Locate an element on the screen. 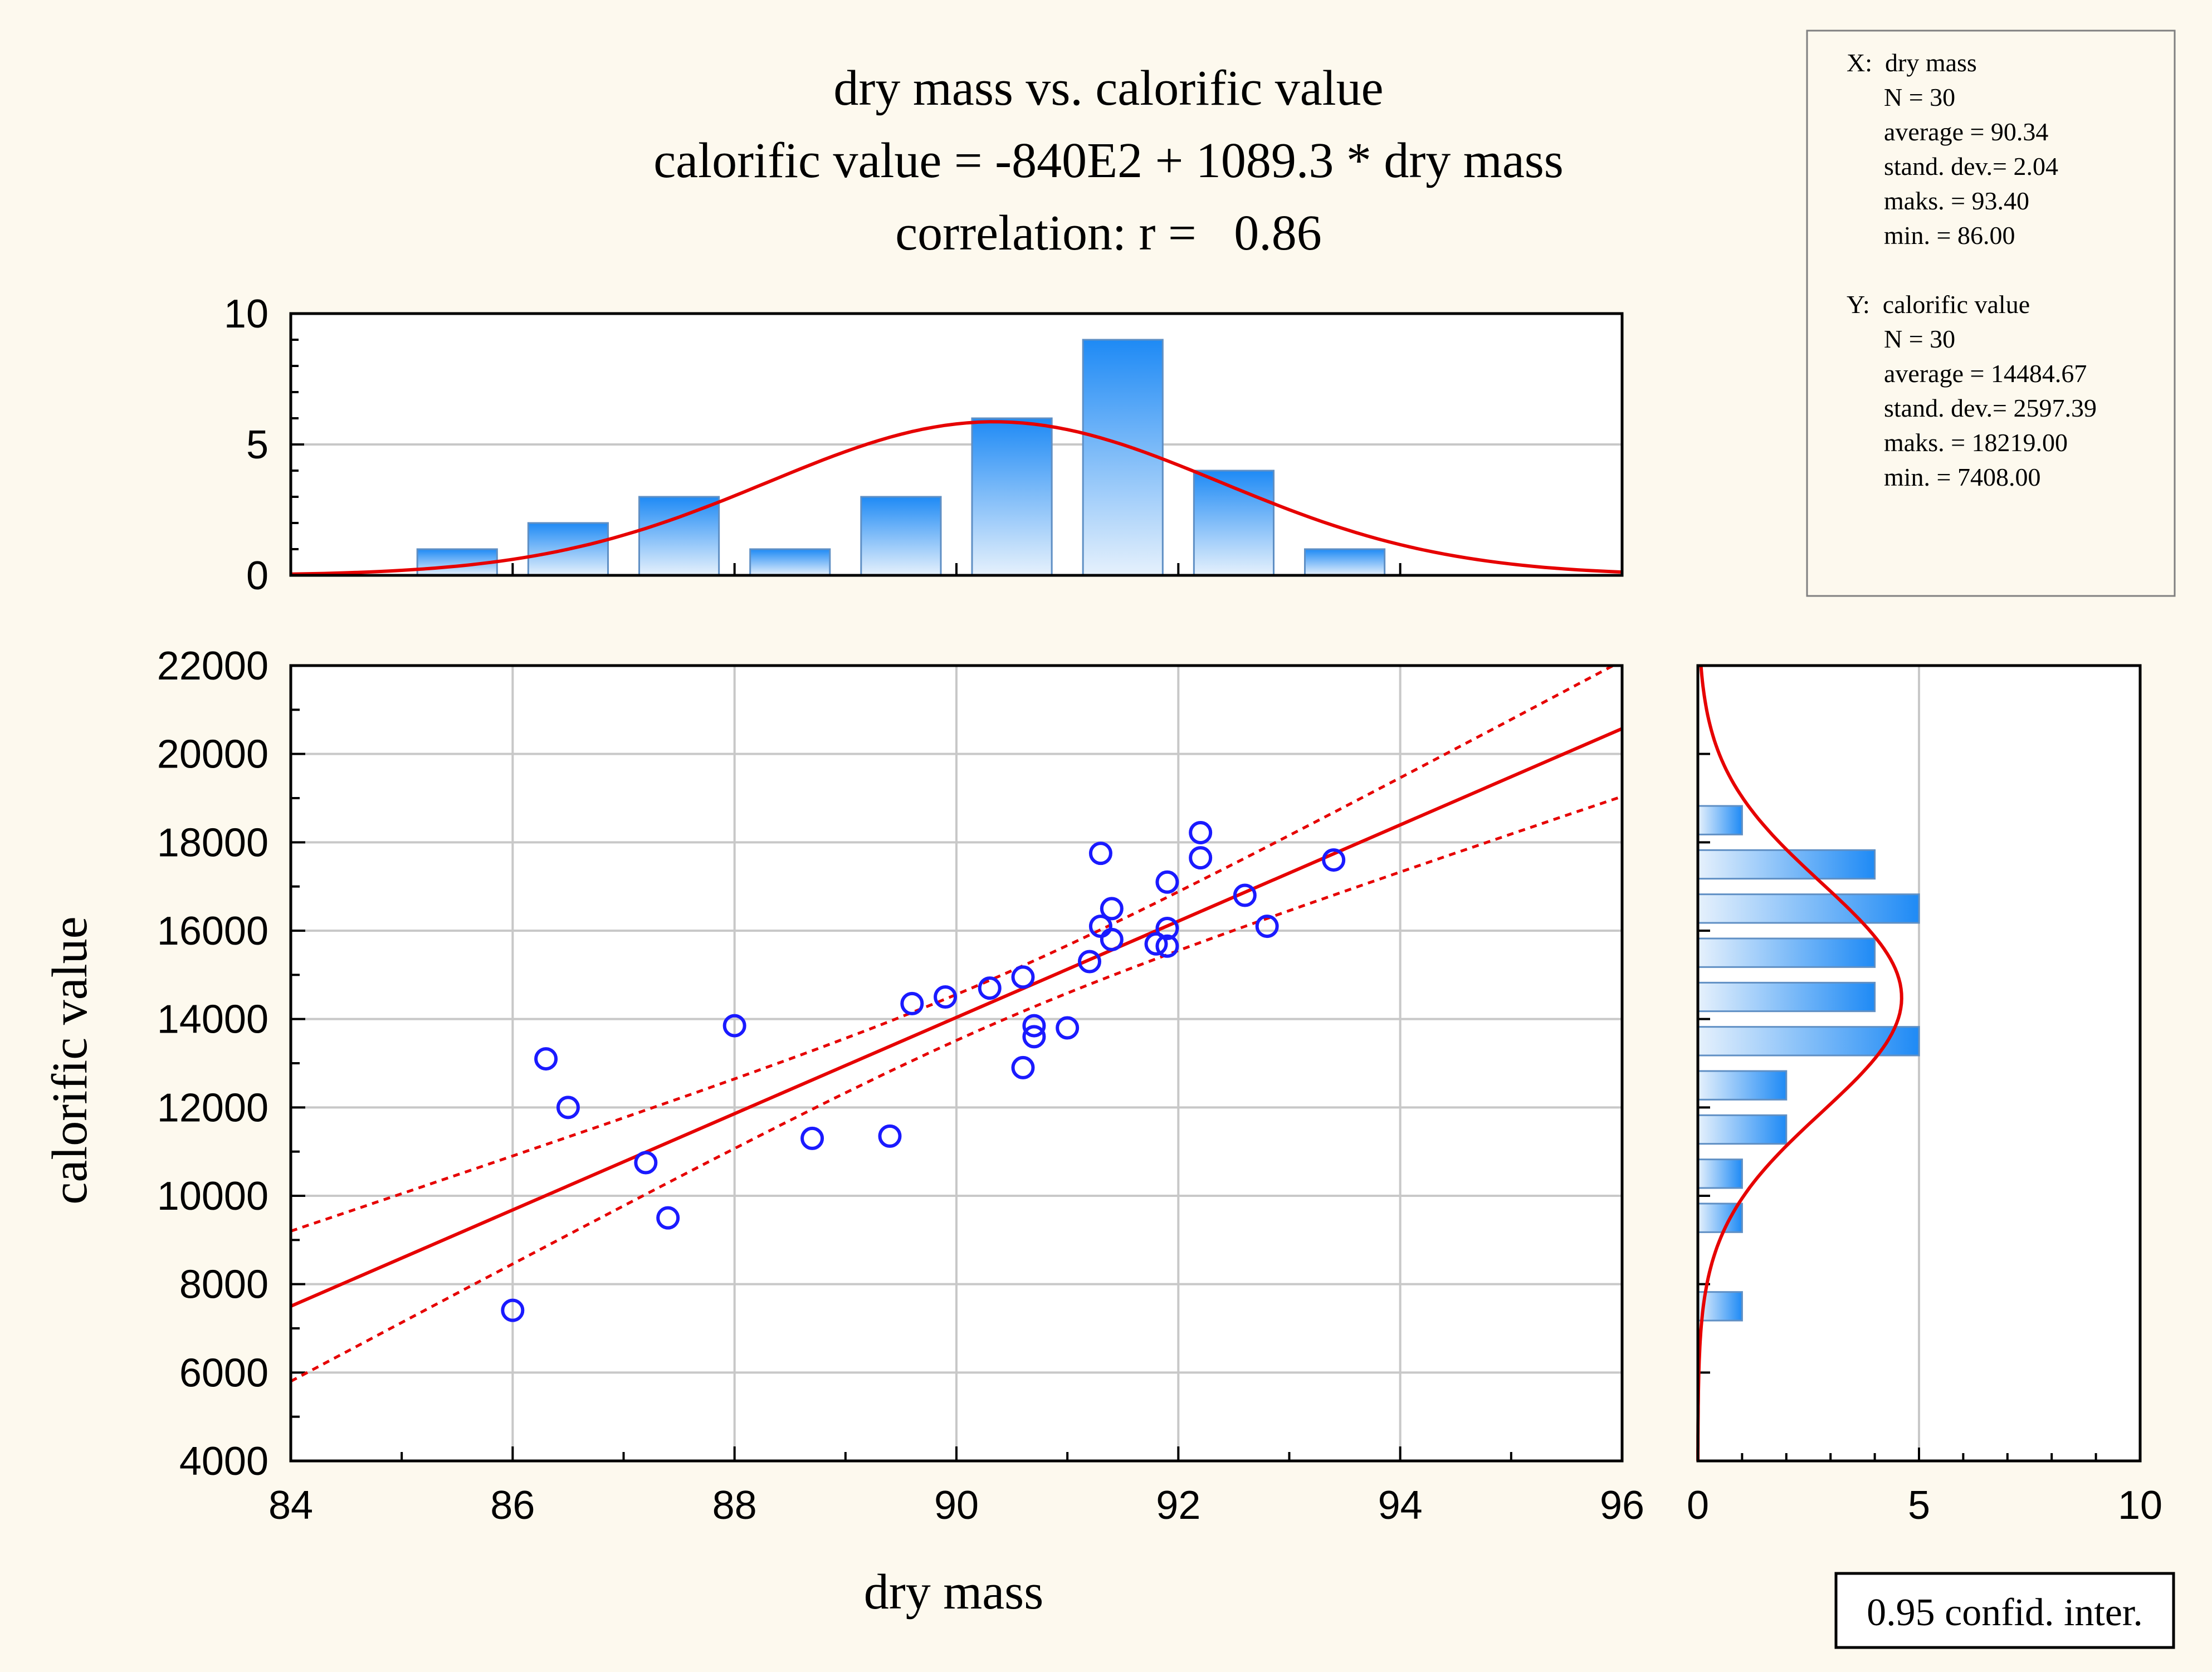 The height and width of the screenshot is (1672, 2212). histogram-calorific-value: 0 5 10 is located at coordinates (1924, 1096).